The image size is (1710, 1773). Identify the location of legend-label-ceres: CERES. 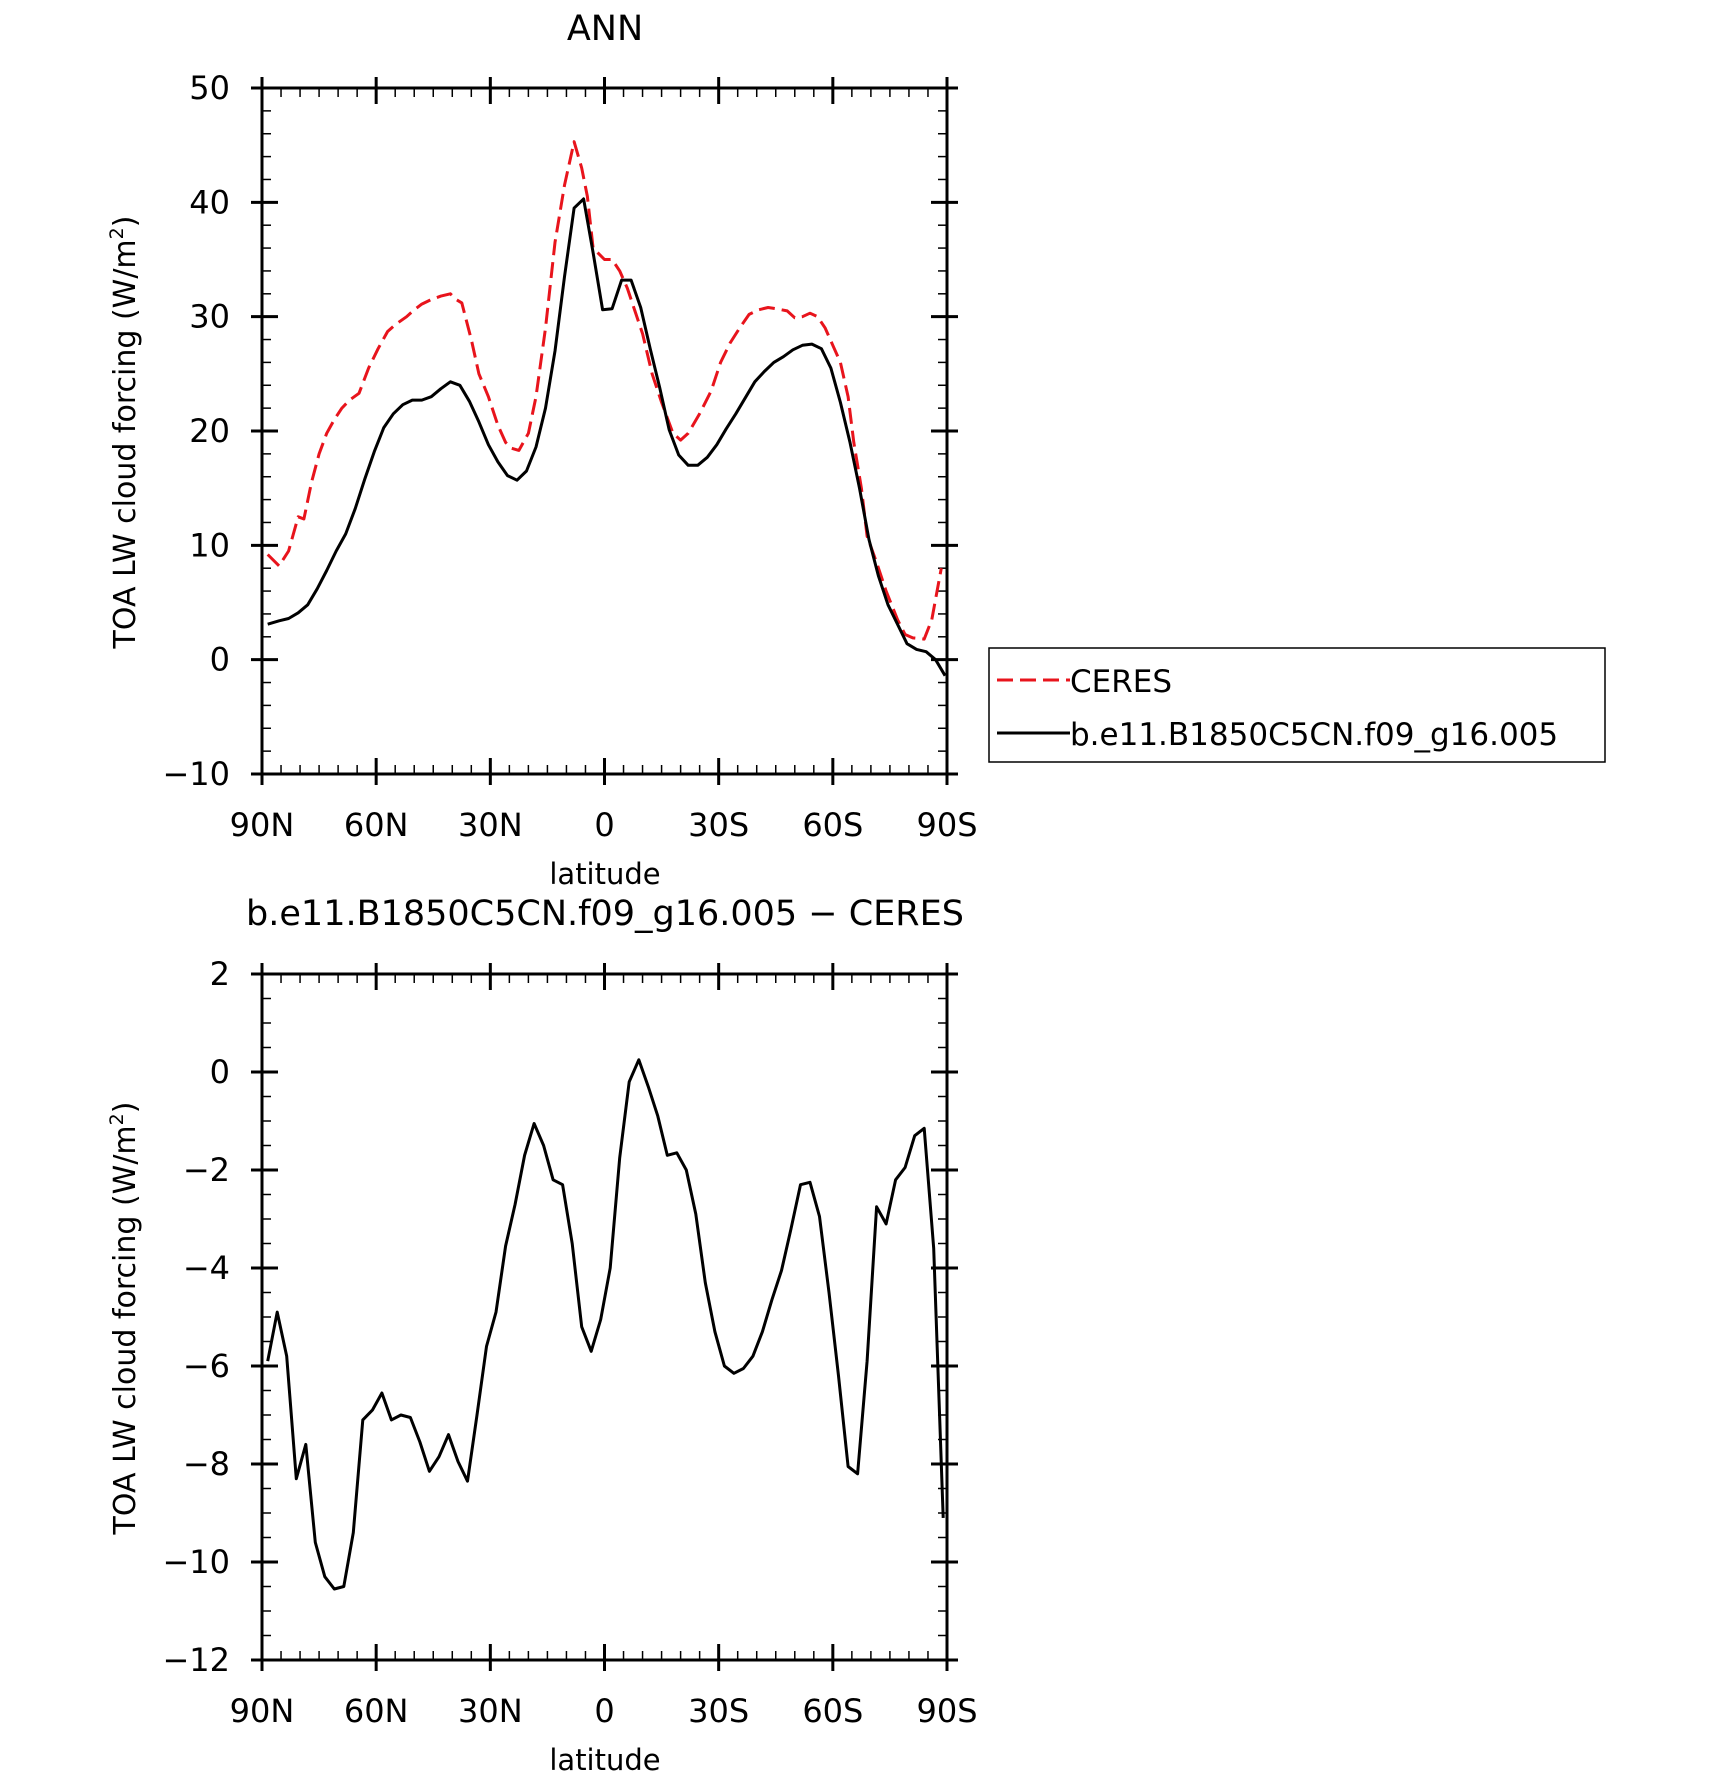
(1121, 682).